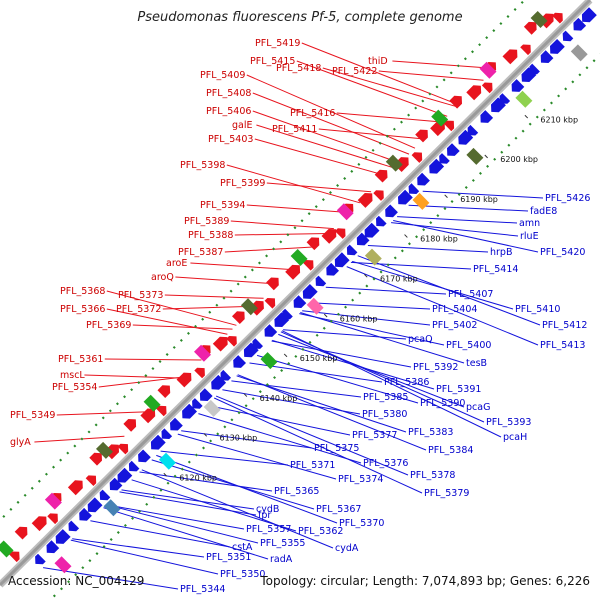 Image resolution: width=600 pixels, height=600 pixels. What do you see at coordinates (242, 574) in the screenshot?
I see `gene-label-pfl_5350: PFL_5350` at bounding box center [242, 574].